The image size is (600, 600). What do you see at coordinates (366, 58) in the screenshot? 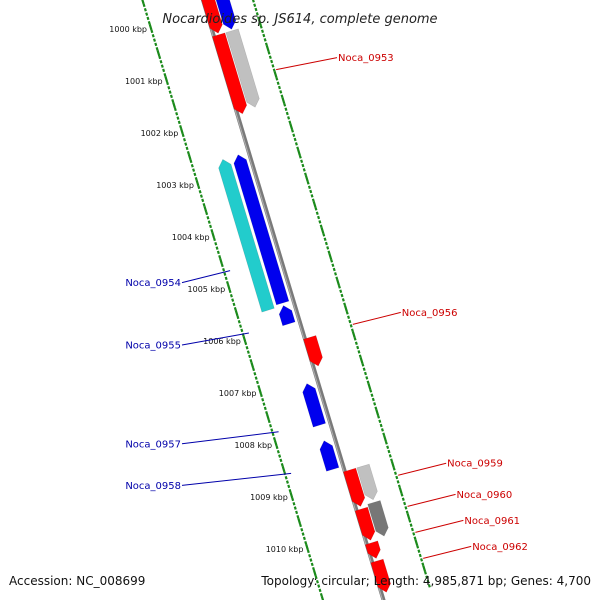
I see `gene-label: Noca_0953` at bounding box center [366, 58].